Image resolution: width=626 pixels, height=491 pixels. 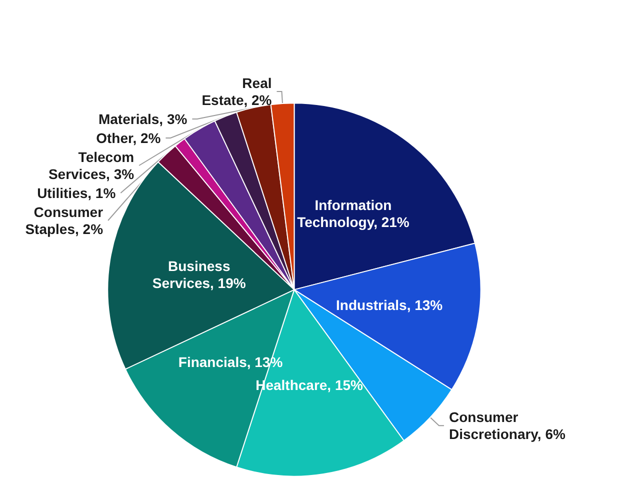 I want to click on slice-label: Telecom Services, 3%, so click(x=91, y=165).